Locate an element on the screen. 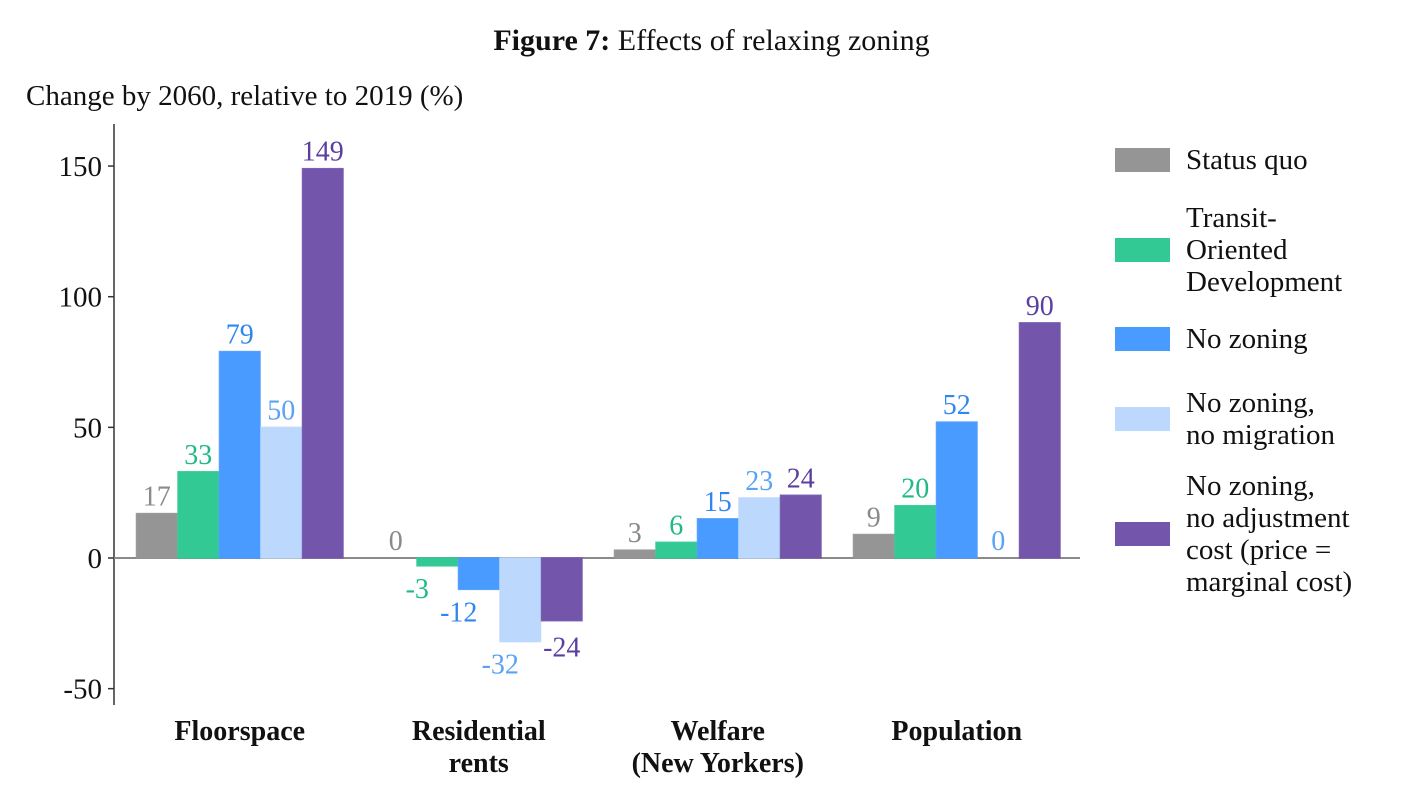 This screenshot has width=1423, height=786. y-tick-label: 50 is located at coordinates (87, 428).